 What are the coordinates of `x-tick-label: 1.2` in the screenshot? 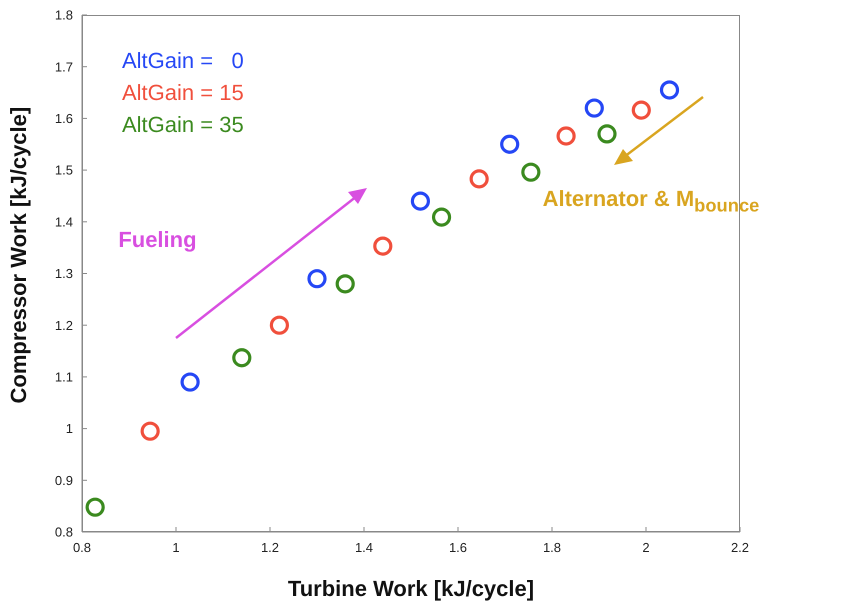 It's located at (270, 548).